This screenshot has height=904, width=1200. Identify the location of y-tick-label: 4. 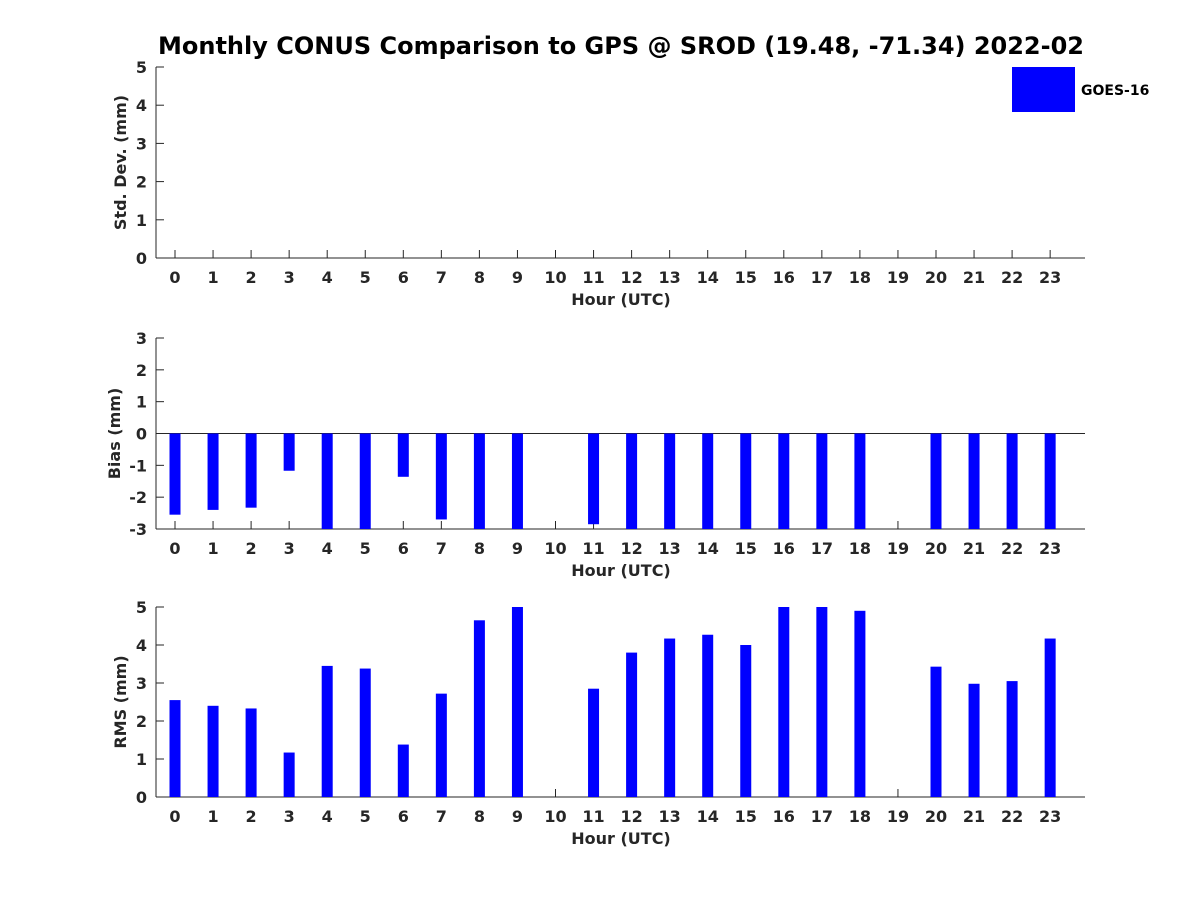
(141, 105).